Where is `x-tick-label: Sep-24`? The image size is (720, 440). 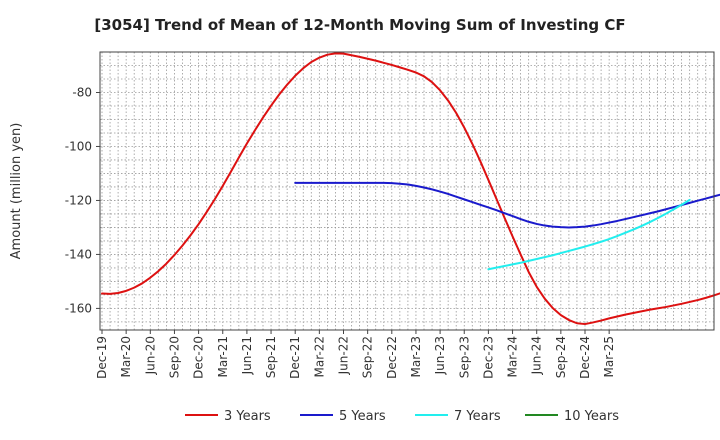
x-tick-label: Sep-24 is located at coordinates (561, 357).